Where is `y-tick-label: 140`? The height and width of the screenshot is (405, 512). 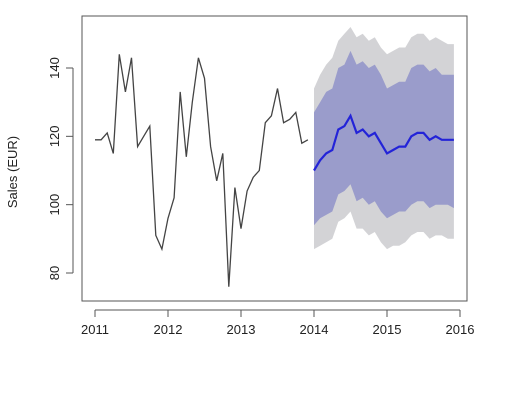
y-tick-label: 140 is located at coordinates (54, 68).